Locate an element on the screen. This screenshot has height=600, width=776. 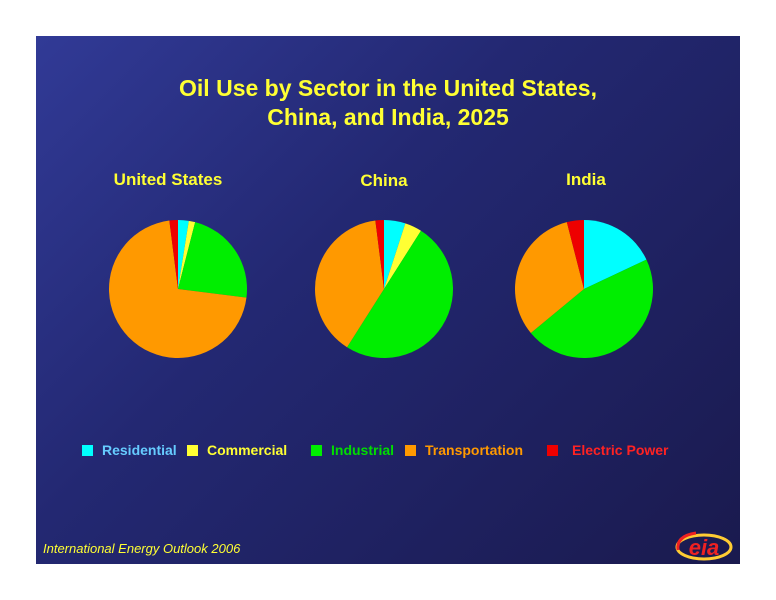
legend-item-electric-power: Electric Power is located at coordinates (608, 450).